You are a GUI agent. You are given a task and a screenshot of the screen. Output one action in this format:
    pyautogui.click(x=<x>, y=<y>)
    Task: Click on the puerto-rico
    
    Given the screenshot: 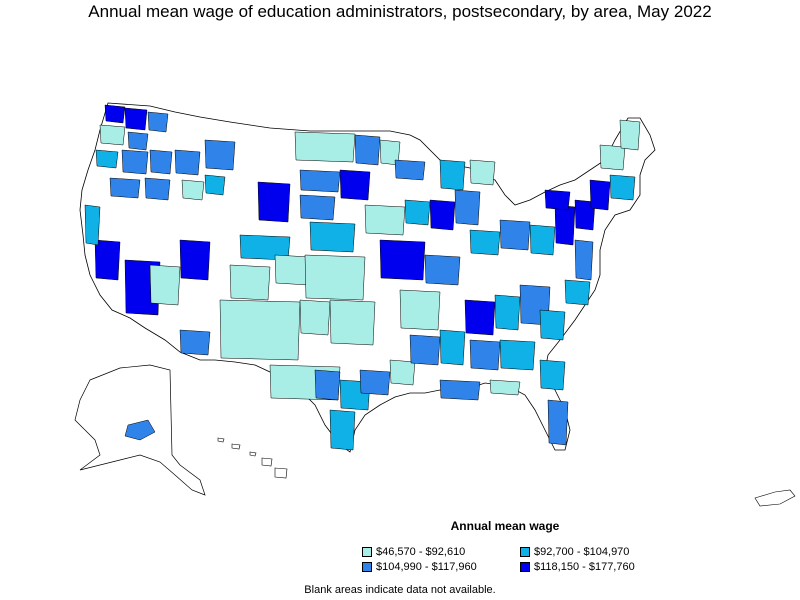 What is the action you would take?
    pyautogui.click(x=775, y=498)
    